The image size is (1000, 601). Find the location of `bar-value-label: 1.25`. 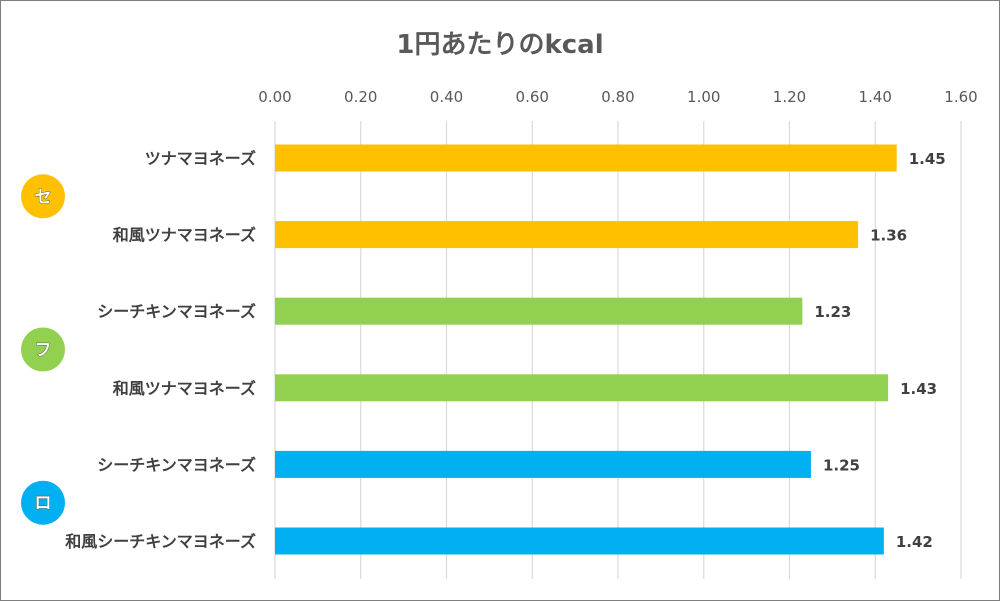

bar-value-label: 1.25 is located at coordinates (841, 465).